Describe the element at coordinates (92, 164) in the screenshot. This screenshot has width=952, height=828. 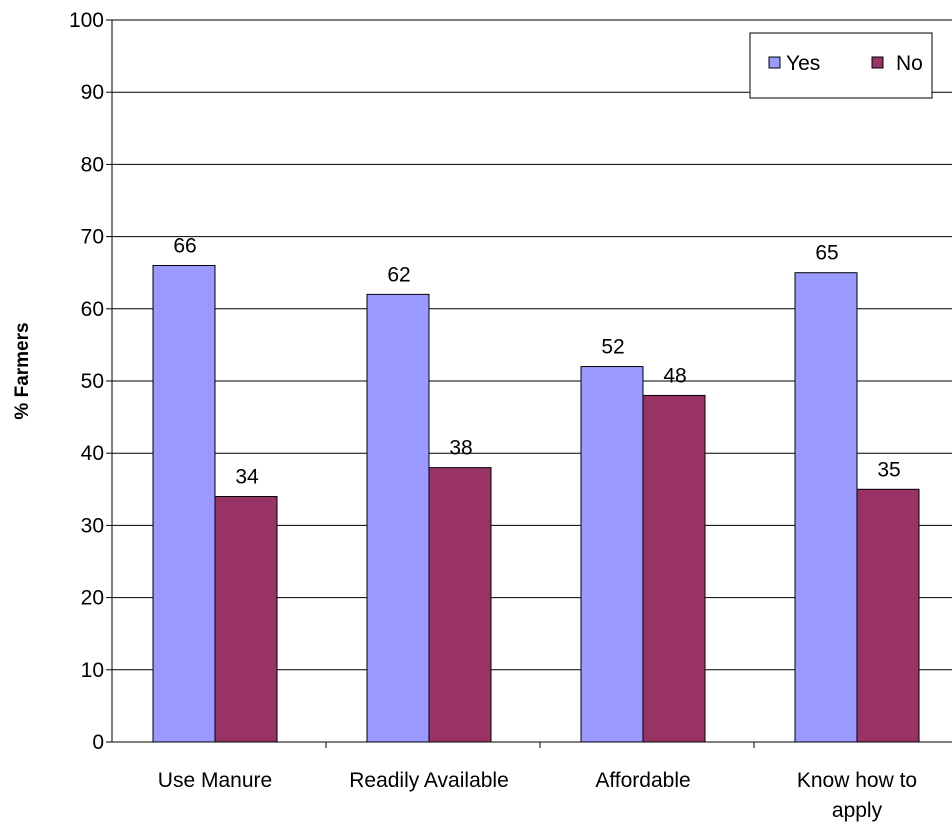
I see `y-tick-label: 80` at that location.